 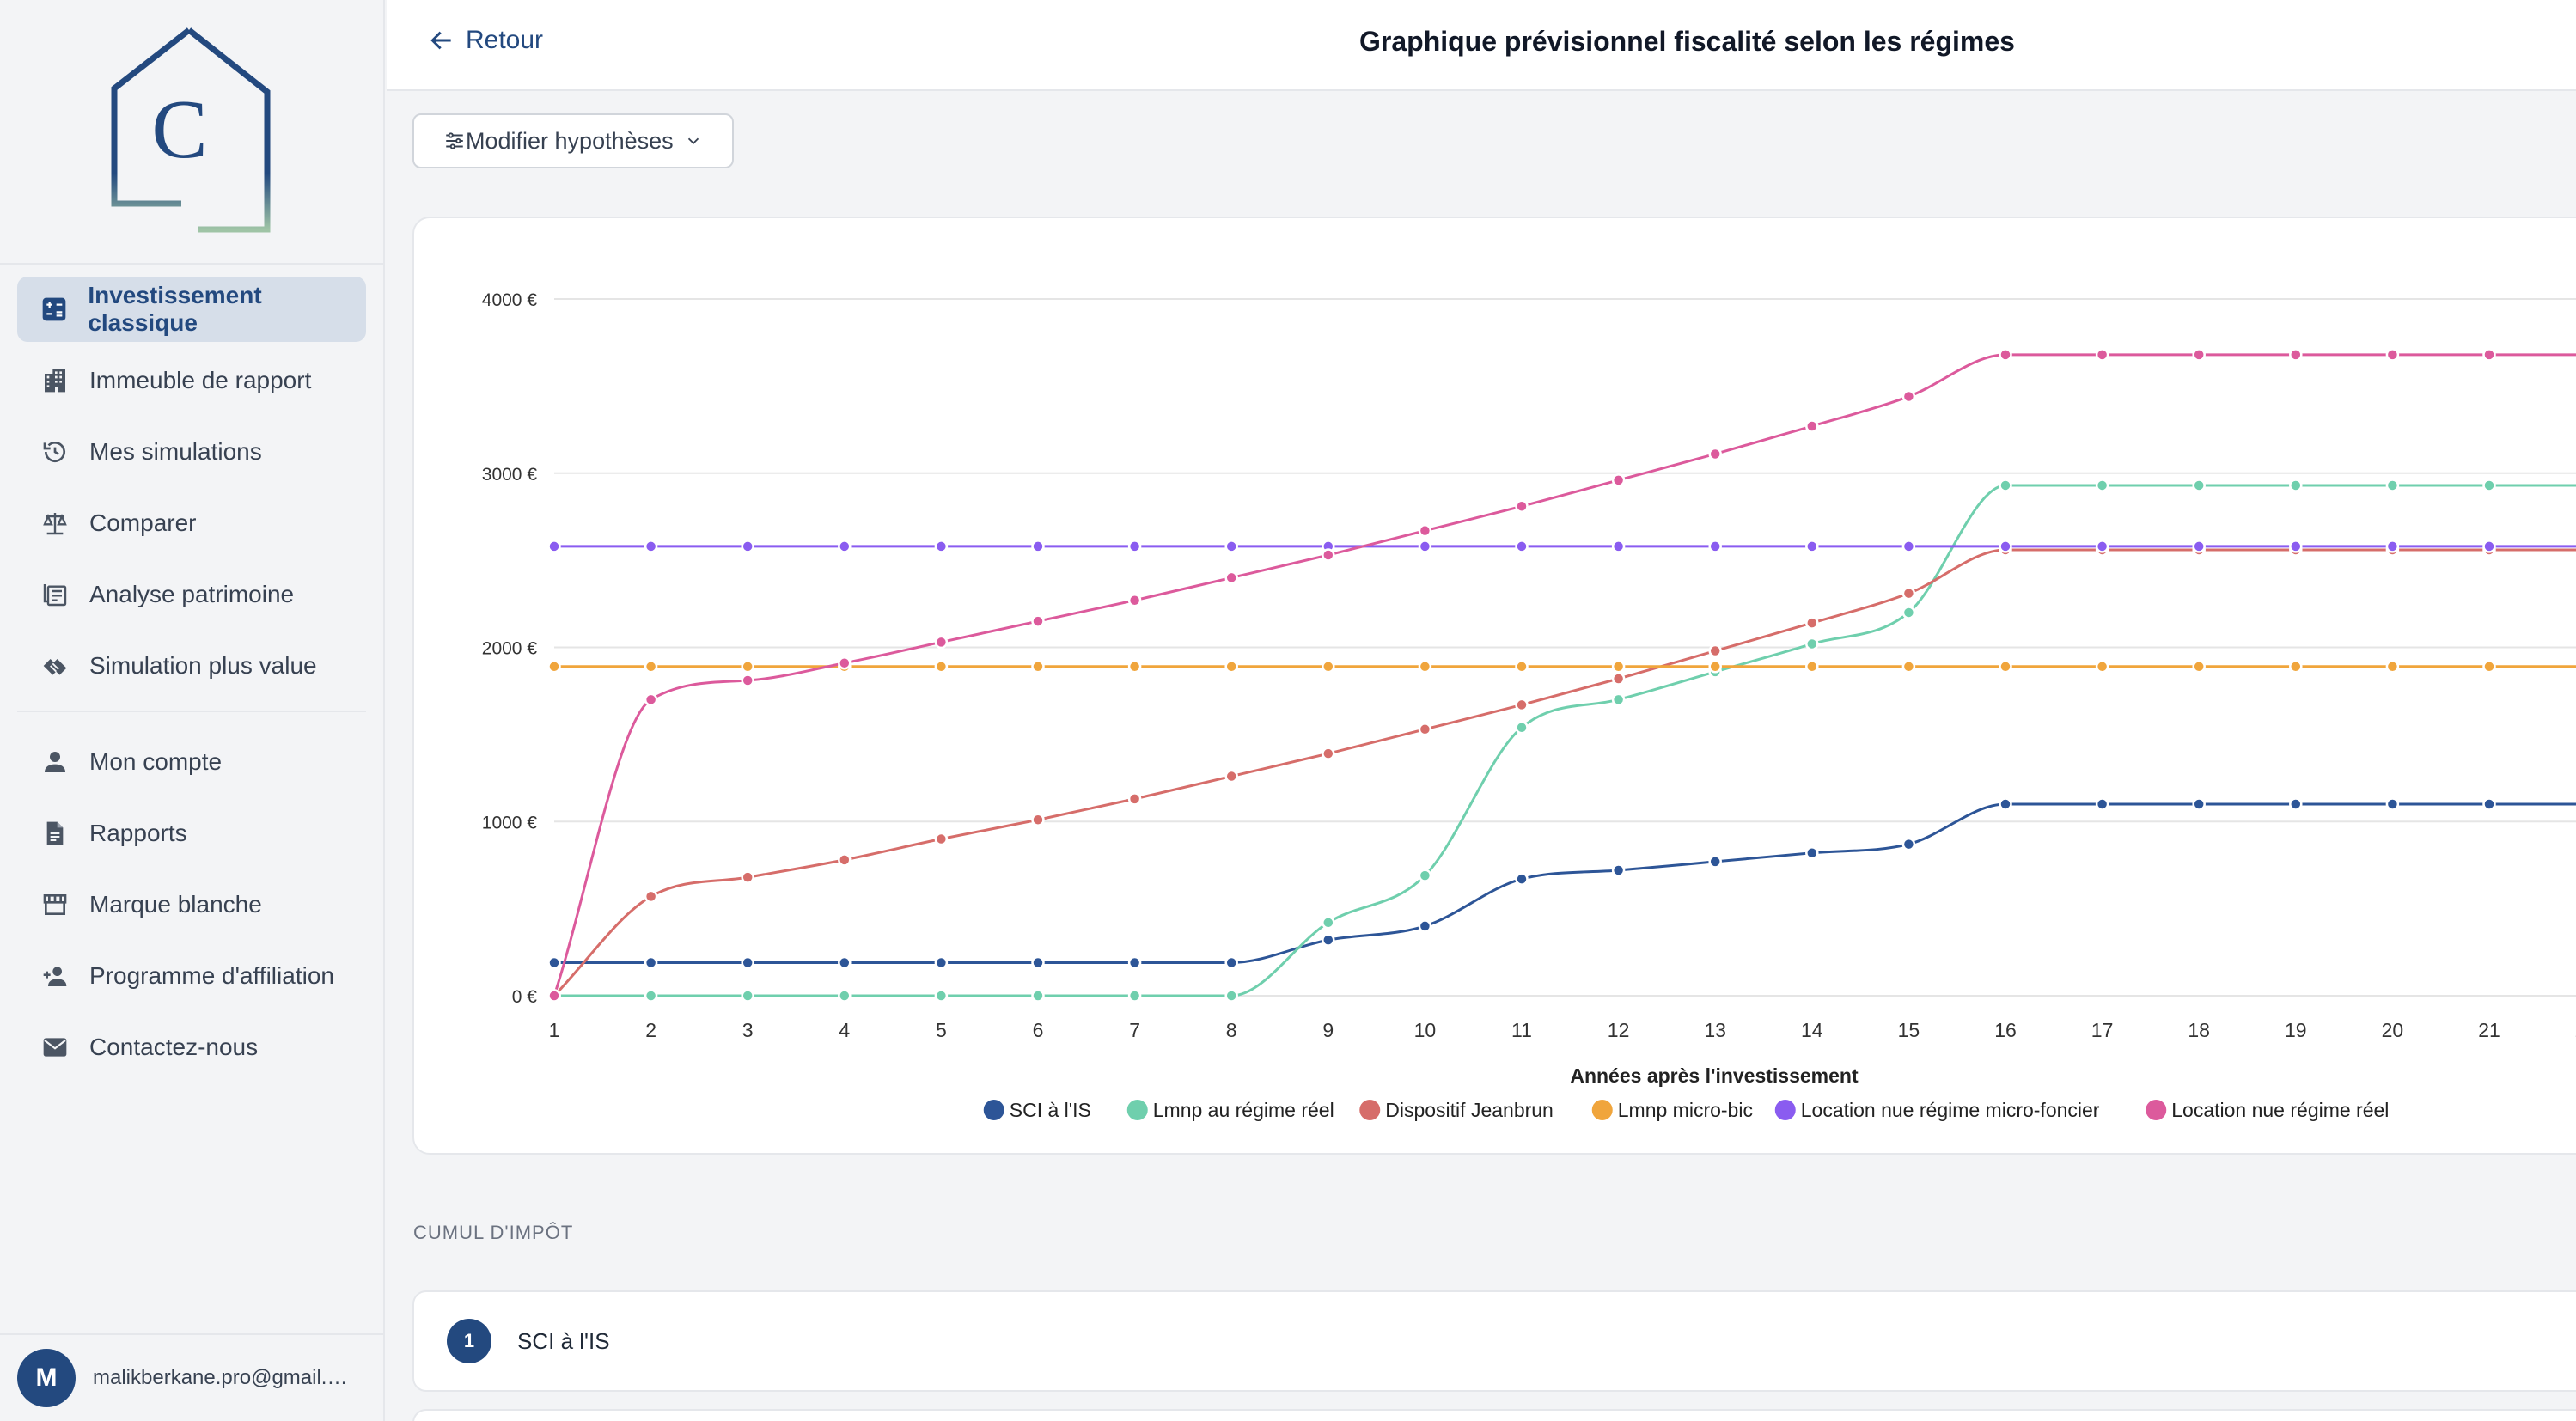 I want to click on legend-label: Location nue régime micro-foncier, so click(x=1950, y=1110).